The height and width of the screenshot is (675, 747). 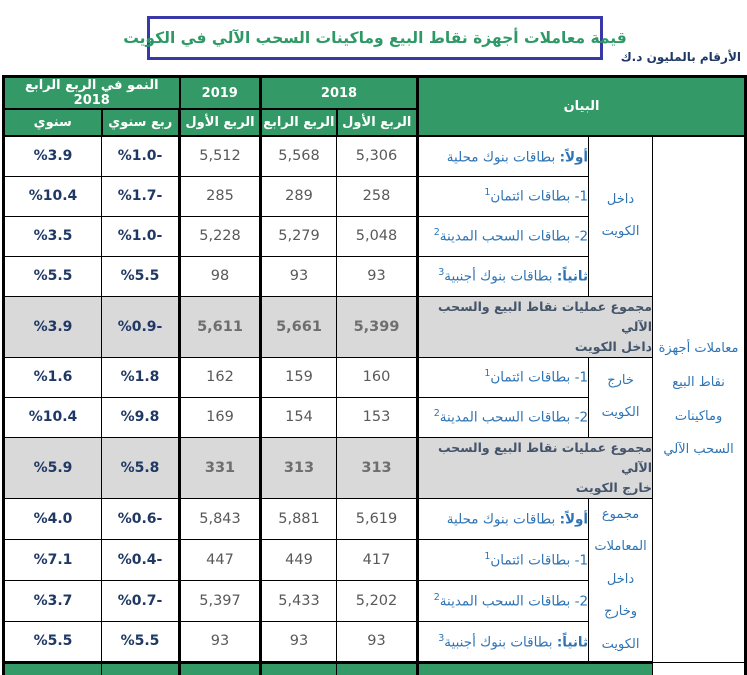 I want to click on outer-empty-cell, so click(x=699, y=668).